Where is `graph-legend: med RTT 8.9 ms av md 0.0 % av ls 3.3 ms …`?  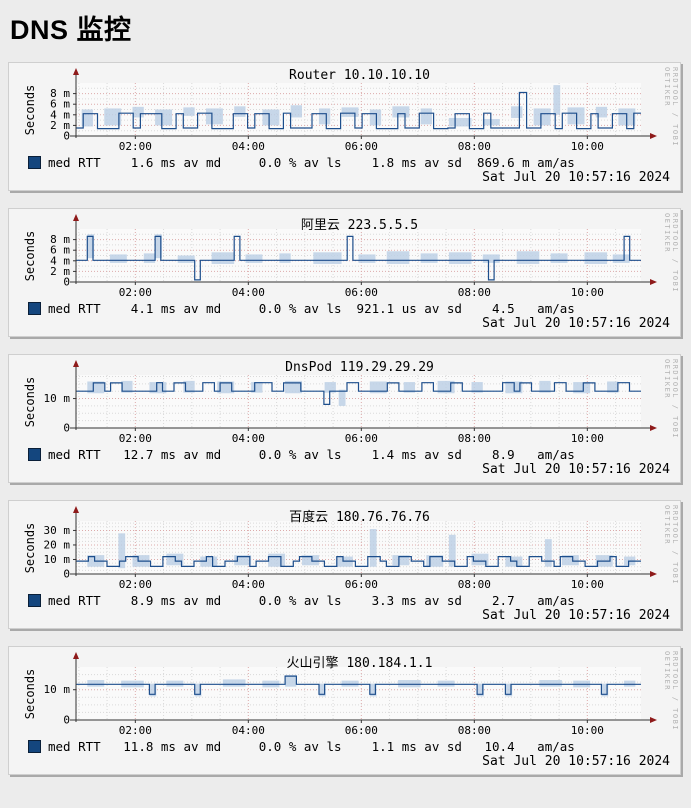
graph-legend: med RTT 8.9 ms av md 0.0 % av ls 3.3 ms … is located at coordinates (301, 600).